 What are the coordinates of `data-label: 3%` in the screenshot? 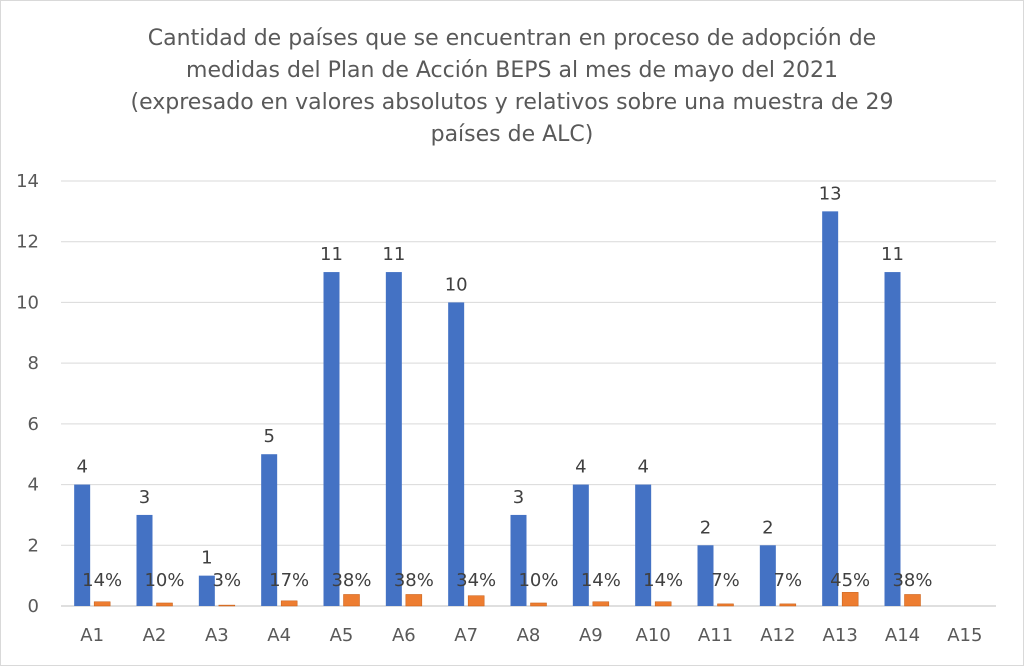 It's located at (227, 580).